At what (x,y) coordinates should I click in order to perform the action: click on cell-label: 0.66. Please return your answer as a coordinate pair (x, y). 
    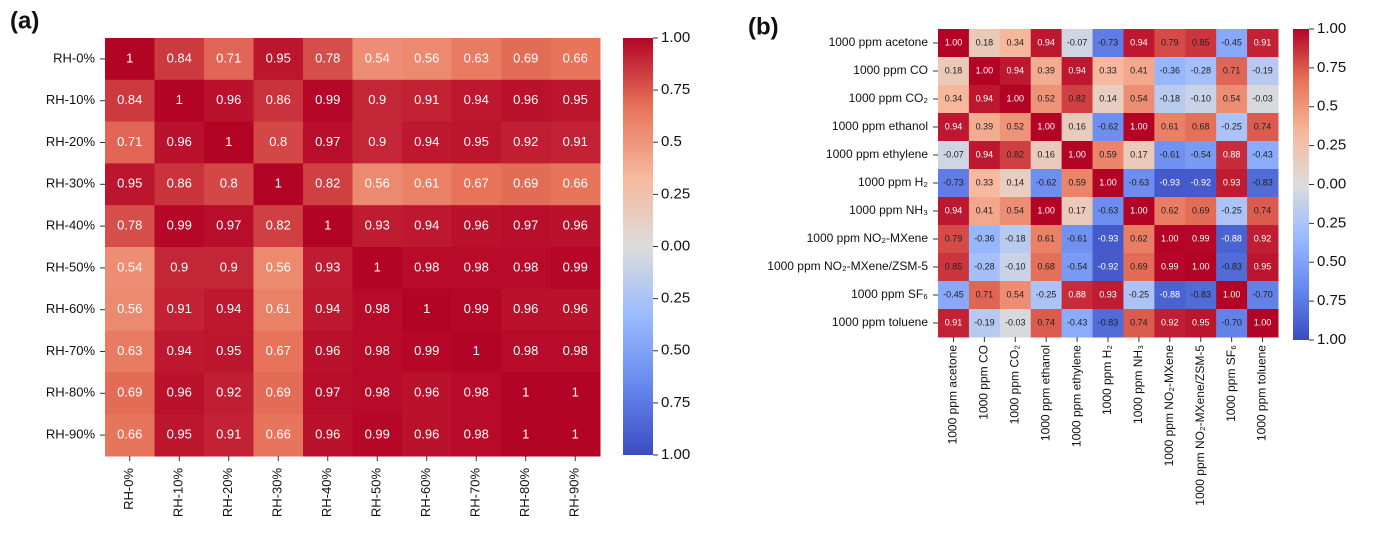
    Looking at the image, I should click on (278, 434).